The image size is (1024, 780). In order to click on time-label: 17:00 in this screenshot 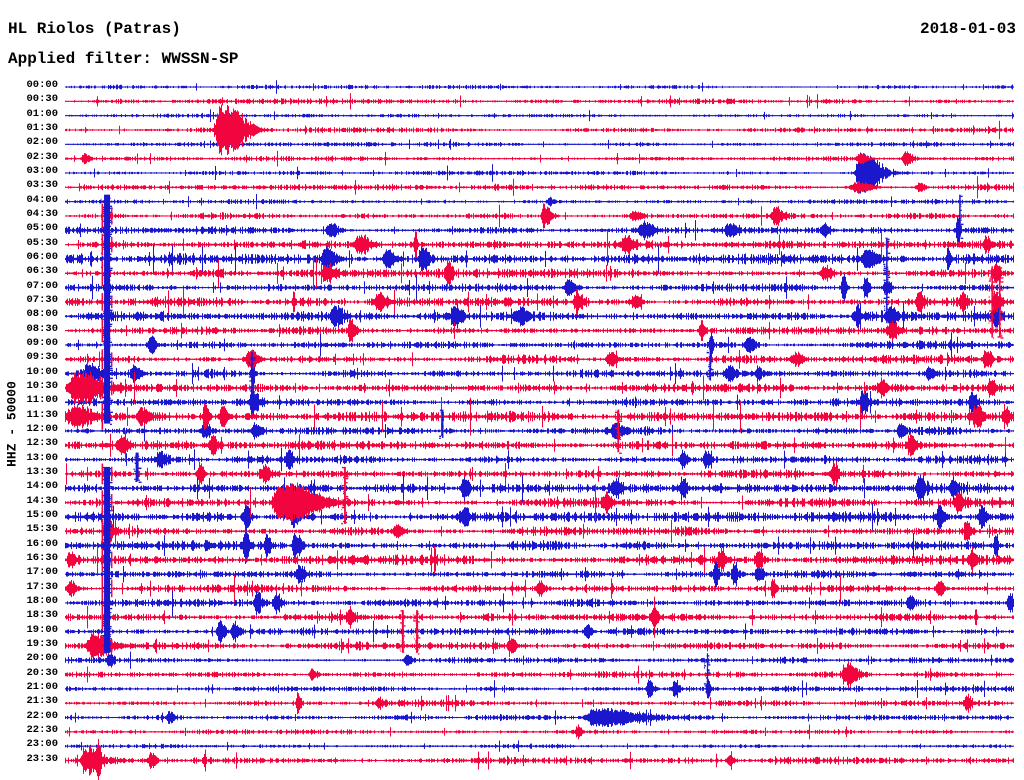, I will do `click(42, 572)`.